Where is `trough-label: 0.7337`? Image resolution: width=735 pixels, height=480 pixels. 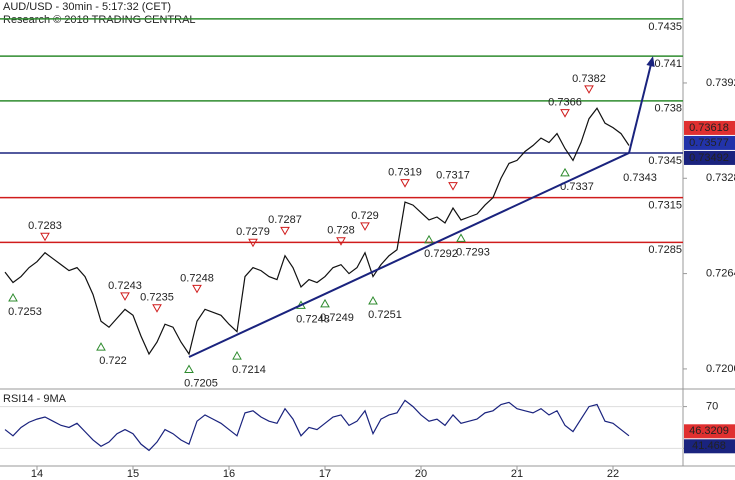 trough-label: 0.7337 is located at coordinates (577, 187).